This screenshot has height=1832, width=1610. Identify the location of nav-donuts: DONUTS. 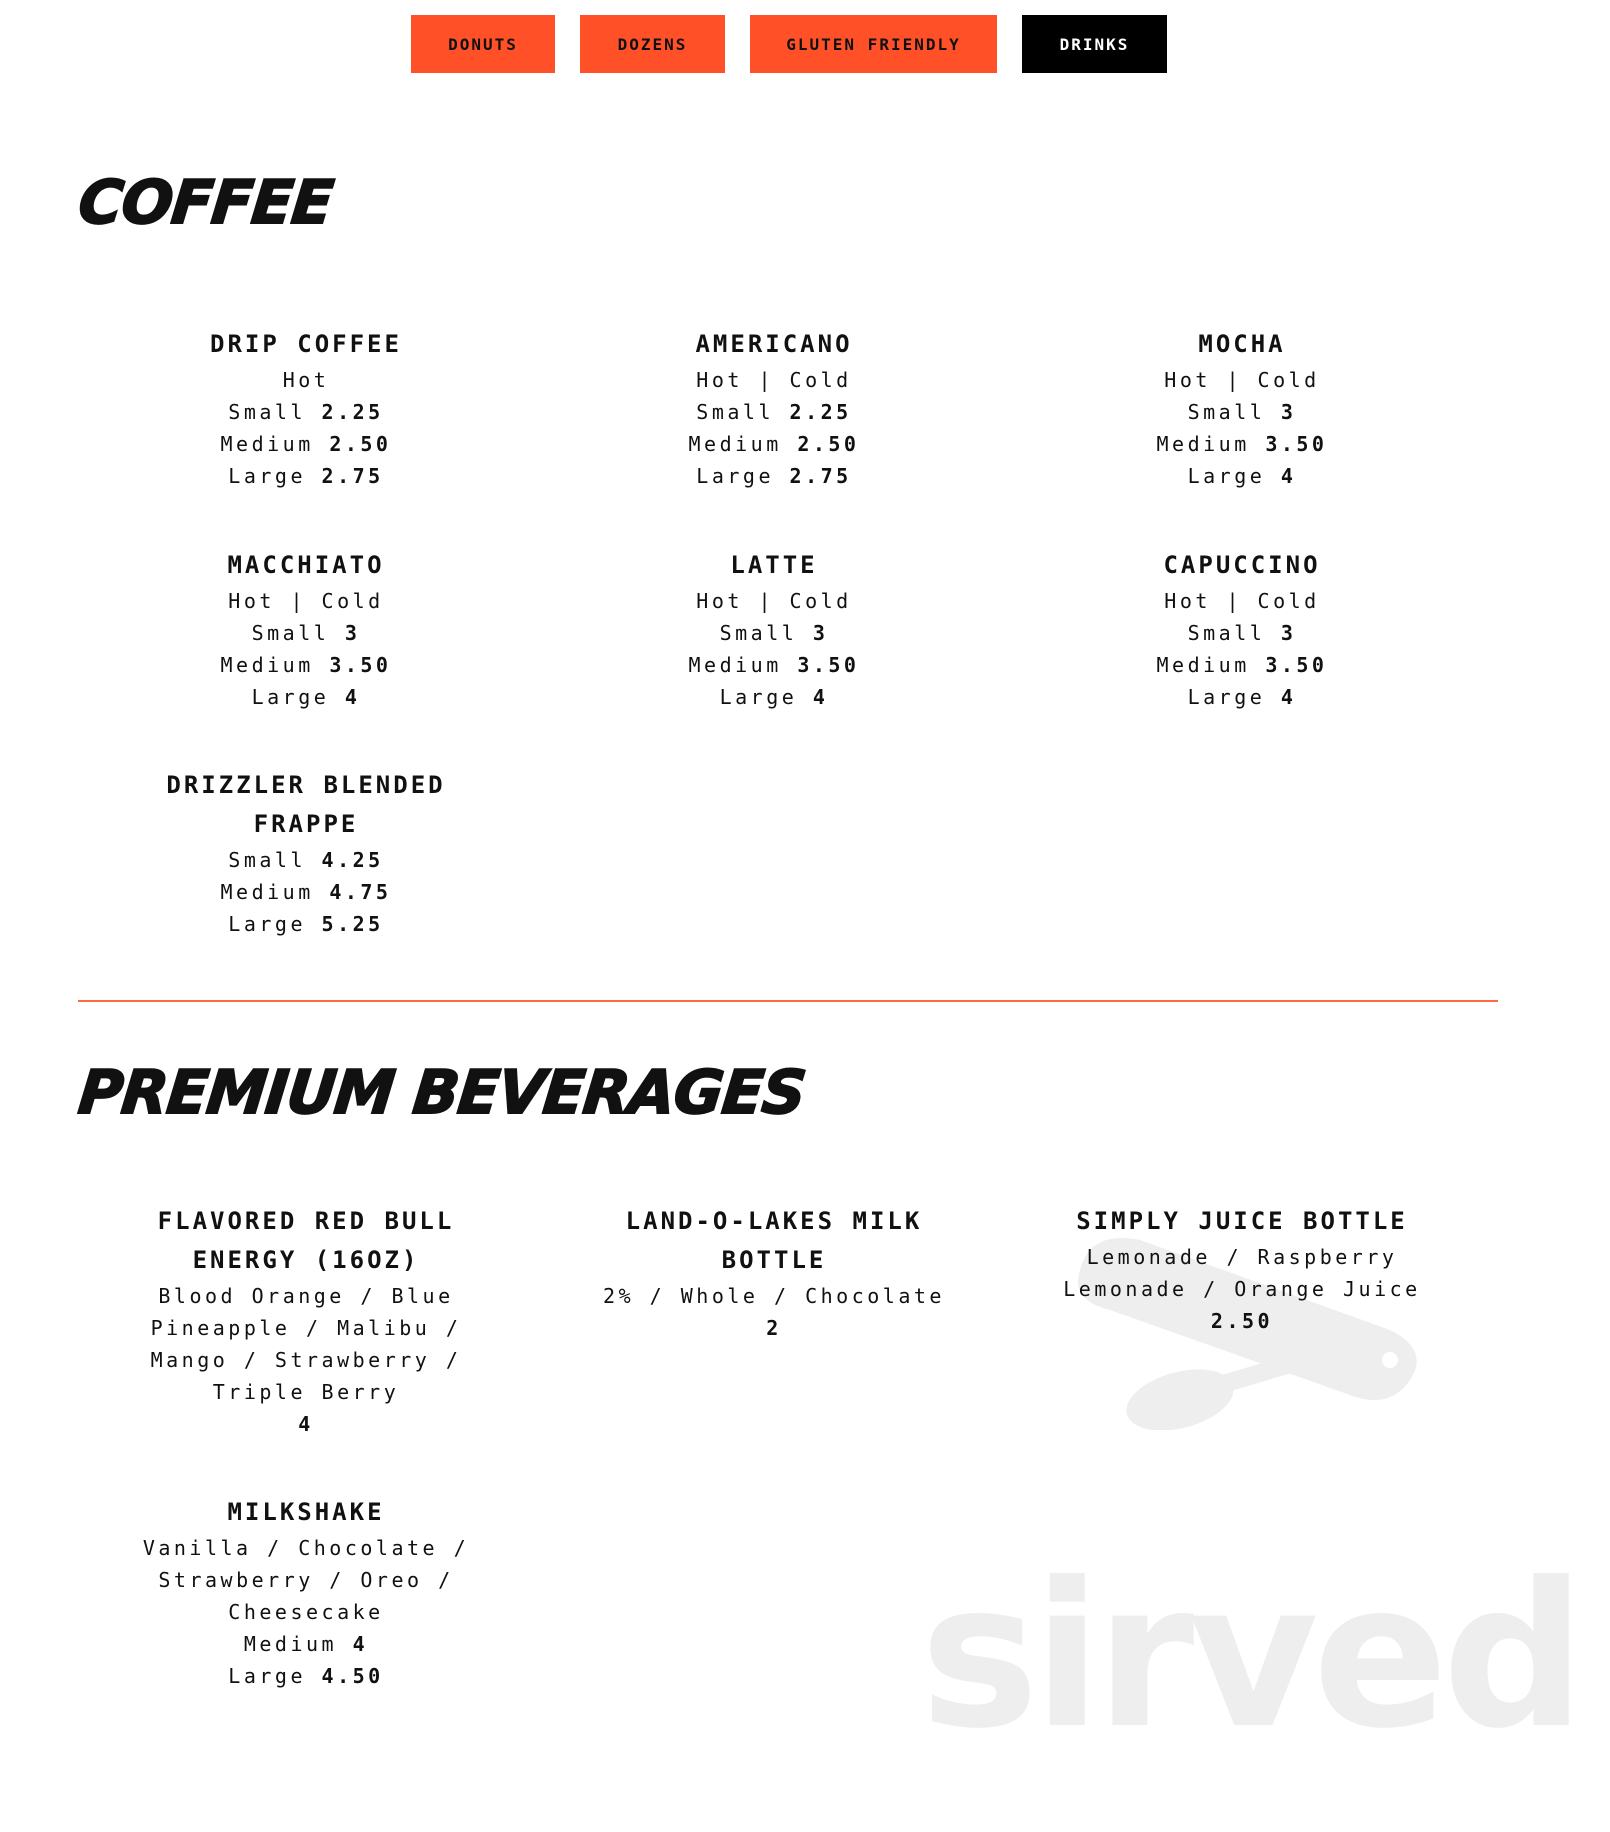
(483, 44).